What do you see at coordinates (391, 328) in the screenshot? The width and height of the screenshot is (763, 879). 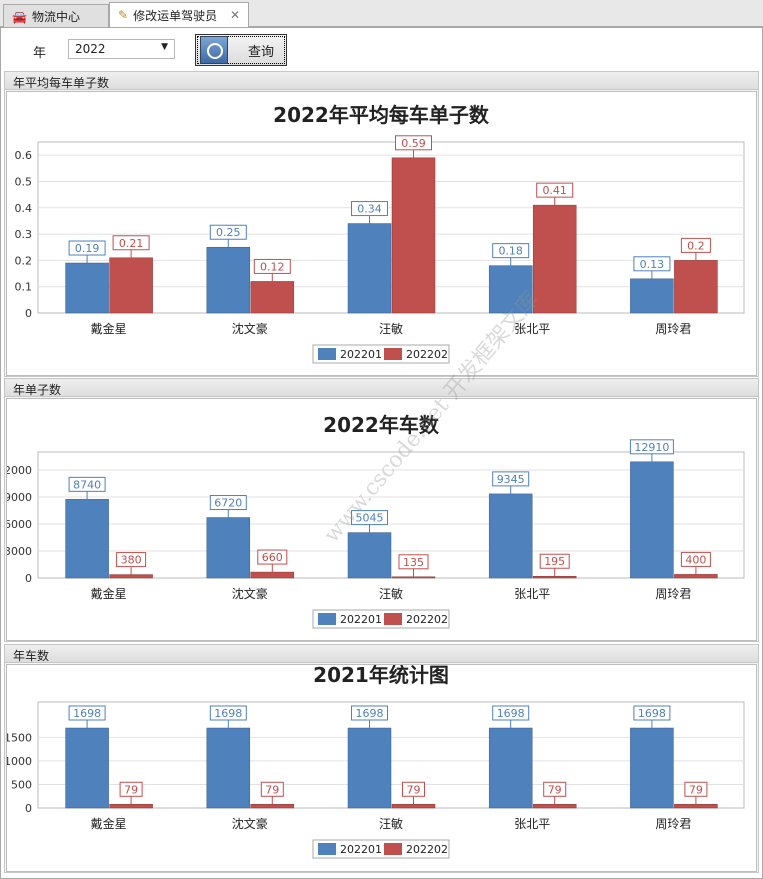 I see `x-tick-label: 汪敏` at bounding box center [391, 328].